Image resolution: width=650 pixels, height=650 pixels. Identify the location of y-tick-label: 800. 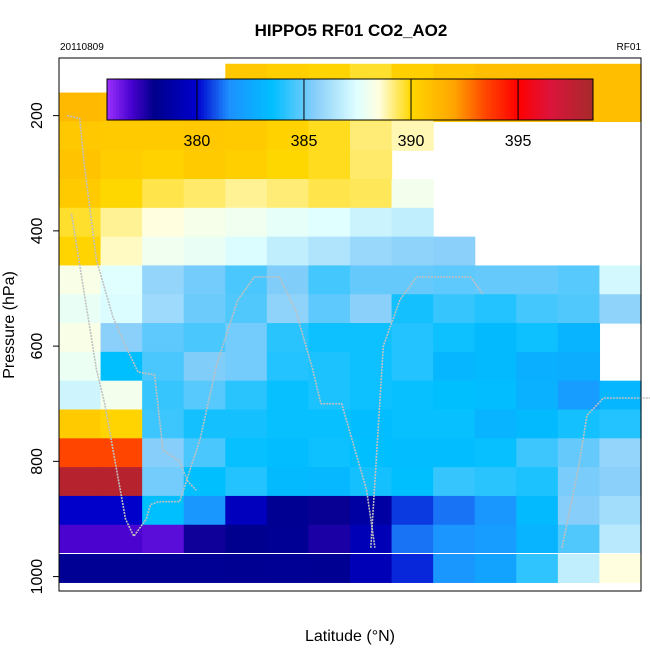
(37, 461).